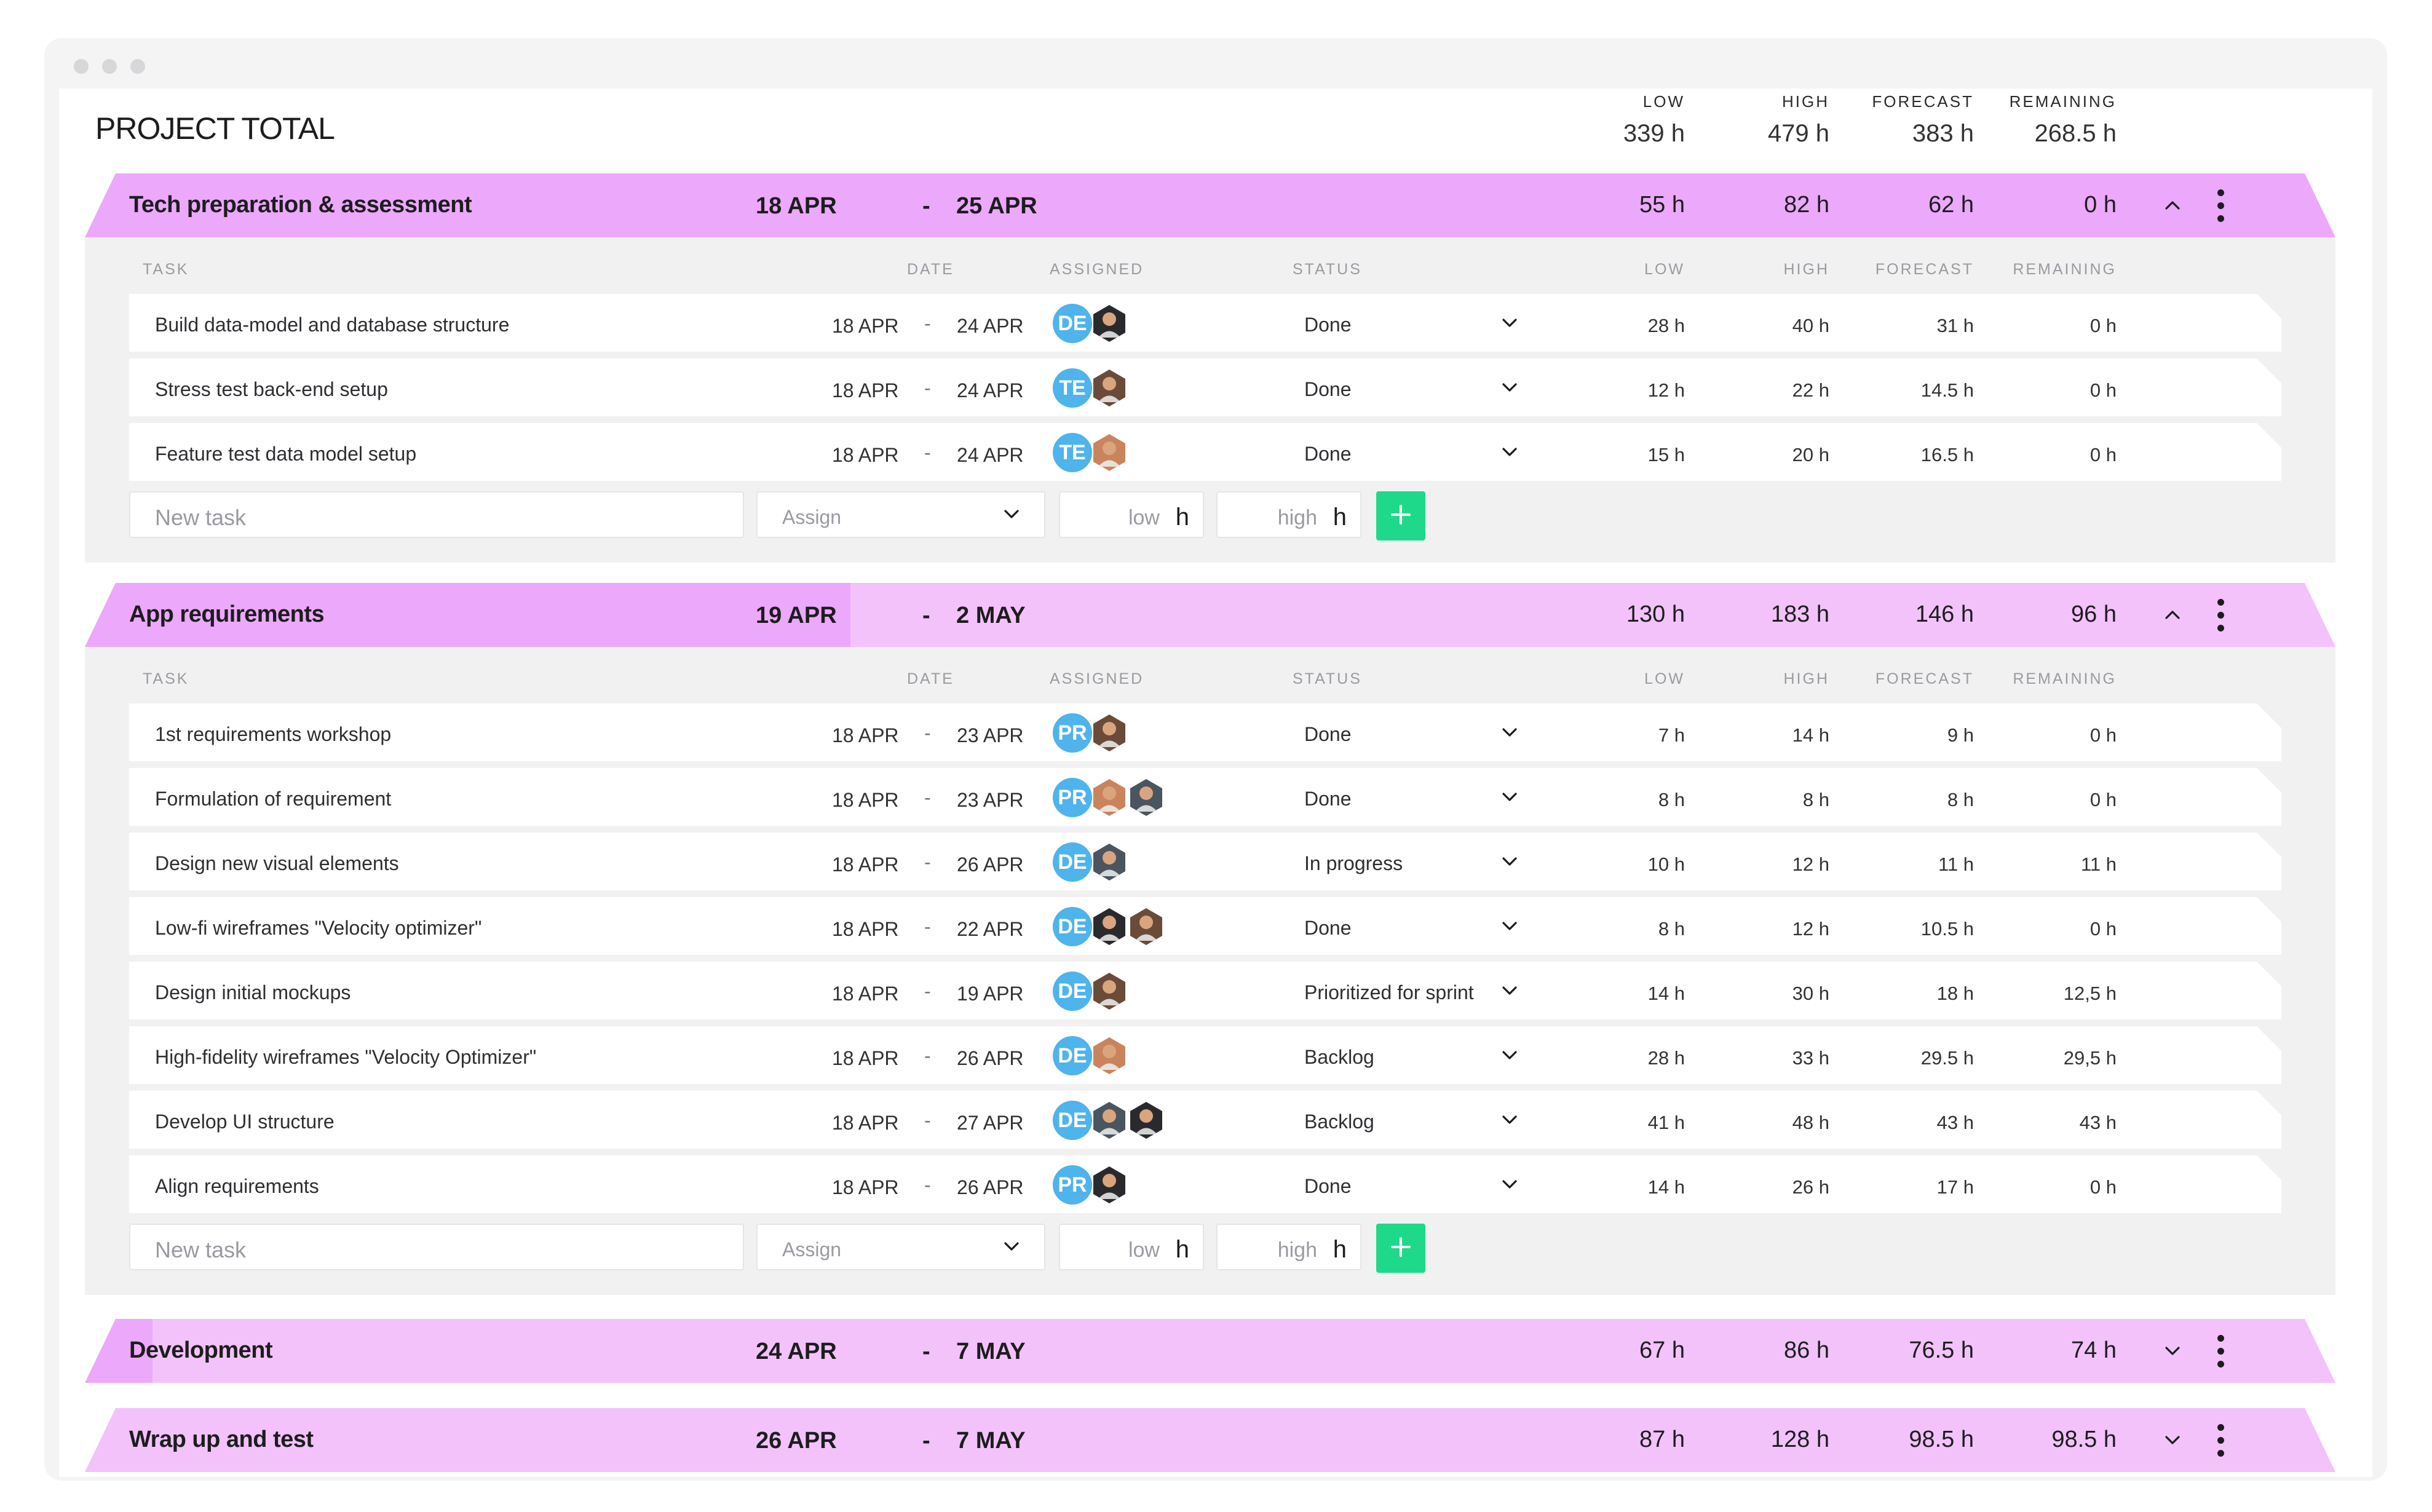 This screenshot has width=2432, height=1512. I want to click on task-forecast: 17 h, so click(1955, 1187).